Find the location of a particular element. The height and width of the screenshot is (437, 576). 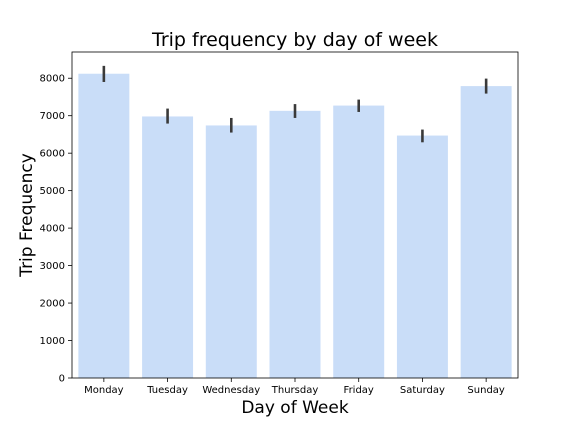

y-tick-label: 1000 is located at coordinates (52, 341).